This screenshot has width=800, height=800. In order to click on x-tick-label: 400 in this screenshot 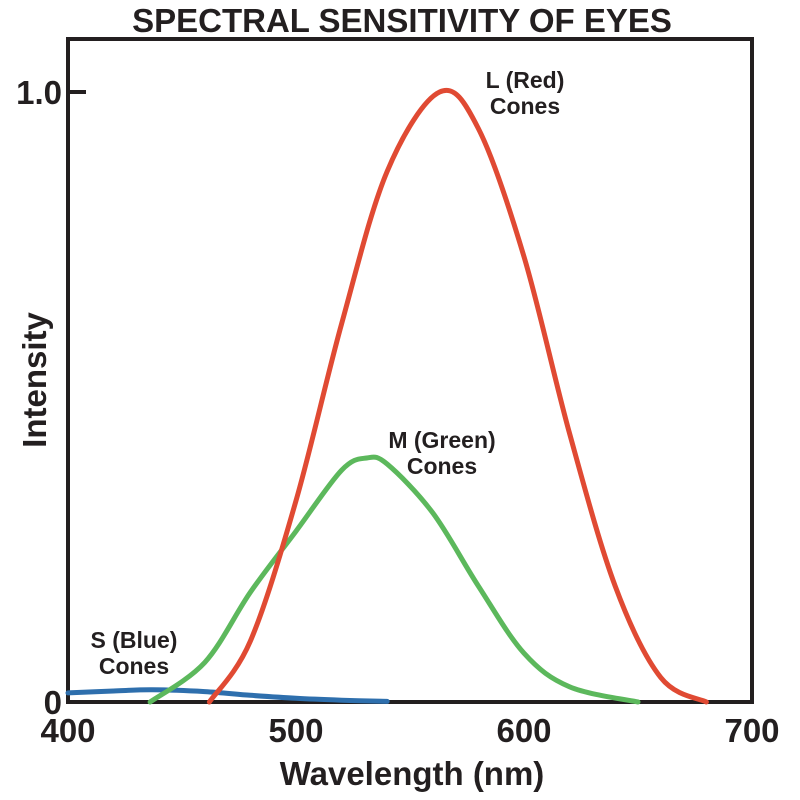, I will do `click(67, 730)`.